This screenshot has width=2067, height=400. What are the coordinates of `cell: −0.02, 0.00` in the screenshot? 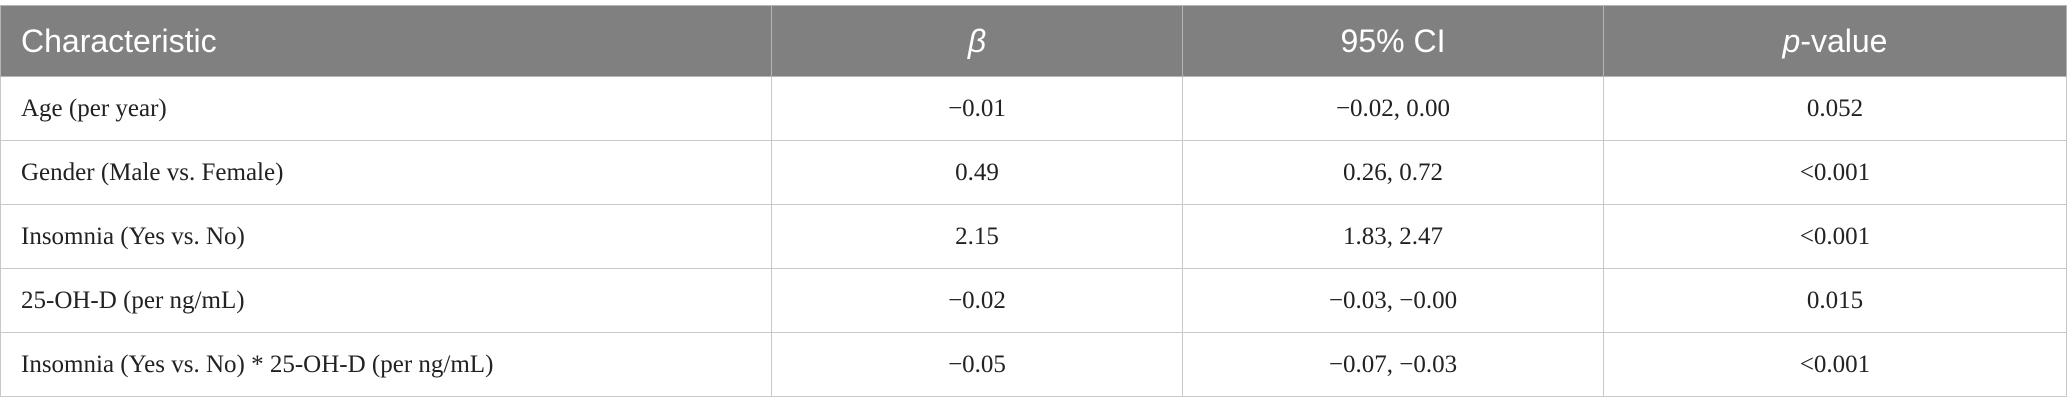 It's located at (1393, 108).